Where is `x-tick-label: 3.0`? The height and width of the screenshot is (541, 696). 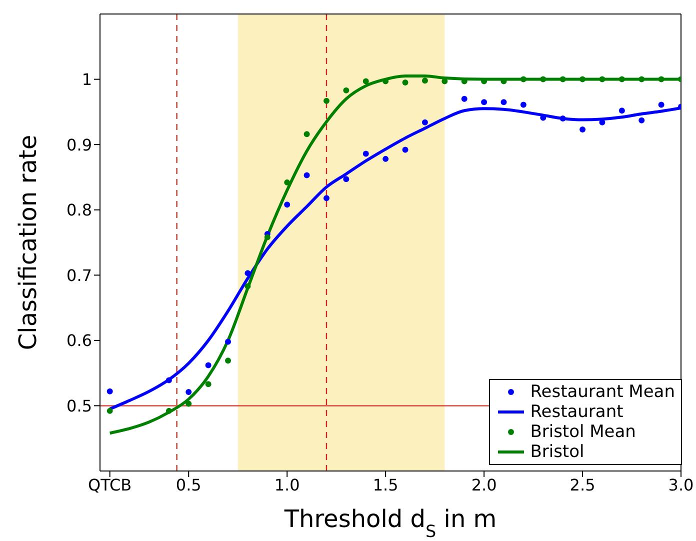
x-tick-label: 3.0 is located at coordinates (681, 484).